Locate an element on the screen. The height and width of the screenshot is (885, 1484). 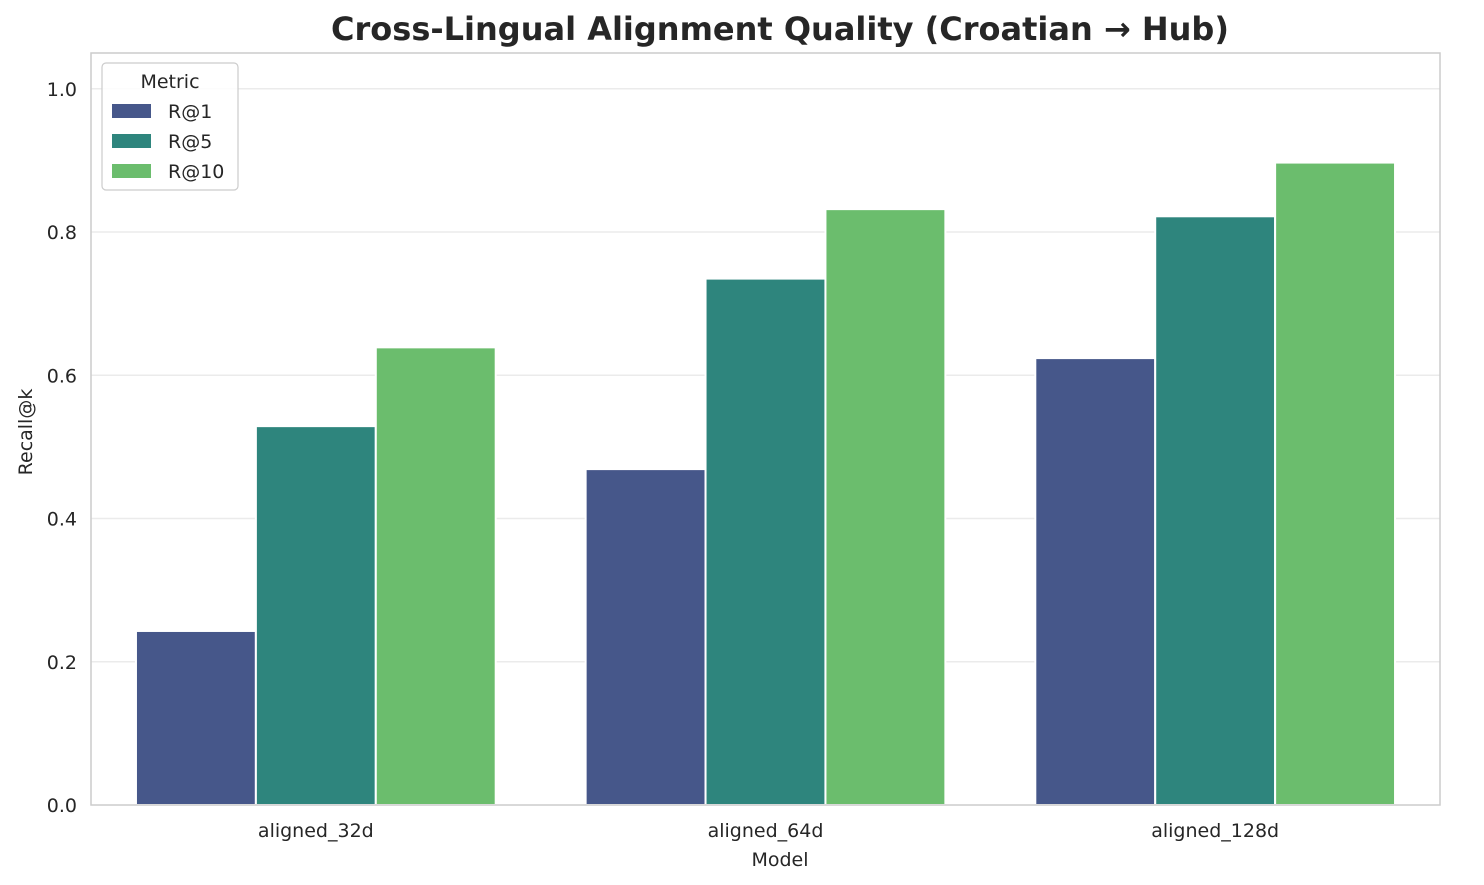
y-tick-label: 0.2 is located at coordinates (62, 663).